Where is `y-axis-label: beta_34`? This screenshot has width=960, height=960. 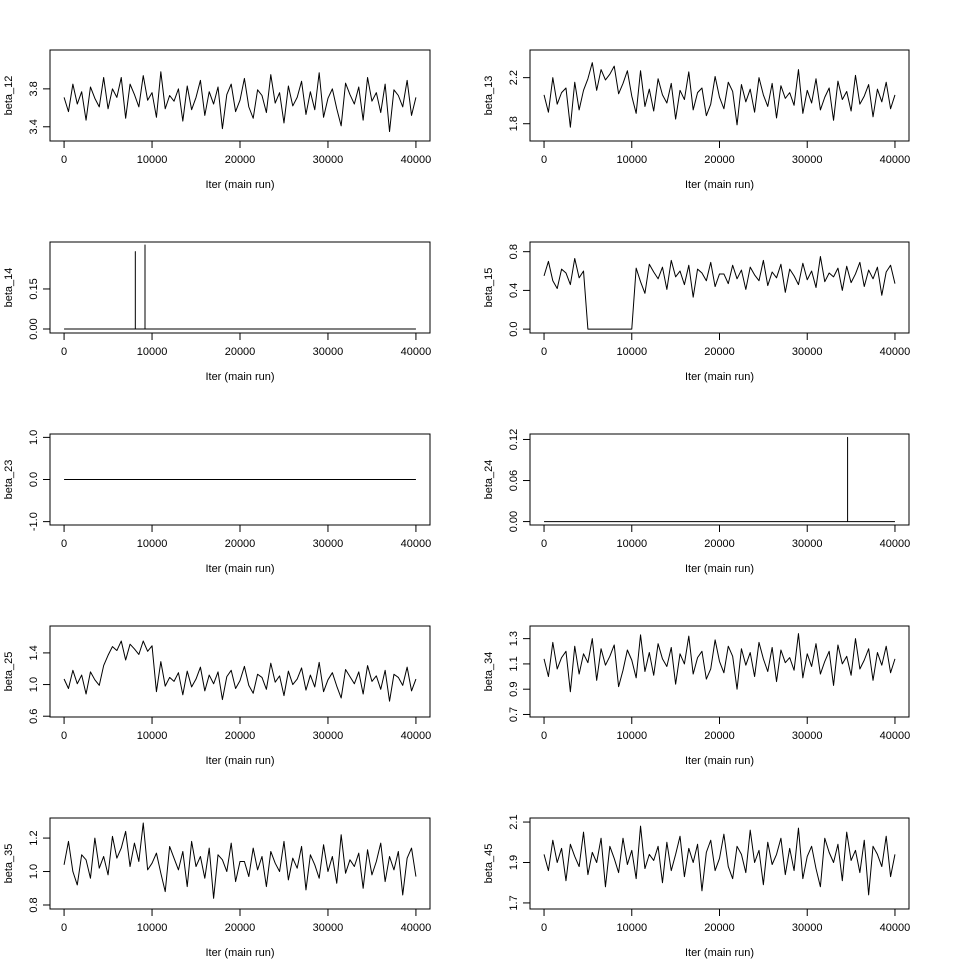 y-axis-label: beta_34 is located at coordinates (489, 672).